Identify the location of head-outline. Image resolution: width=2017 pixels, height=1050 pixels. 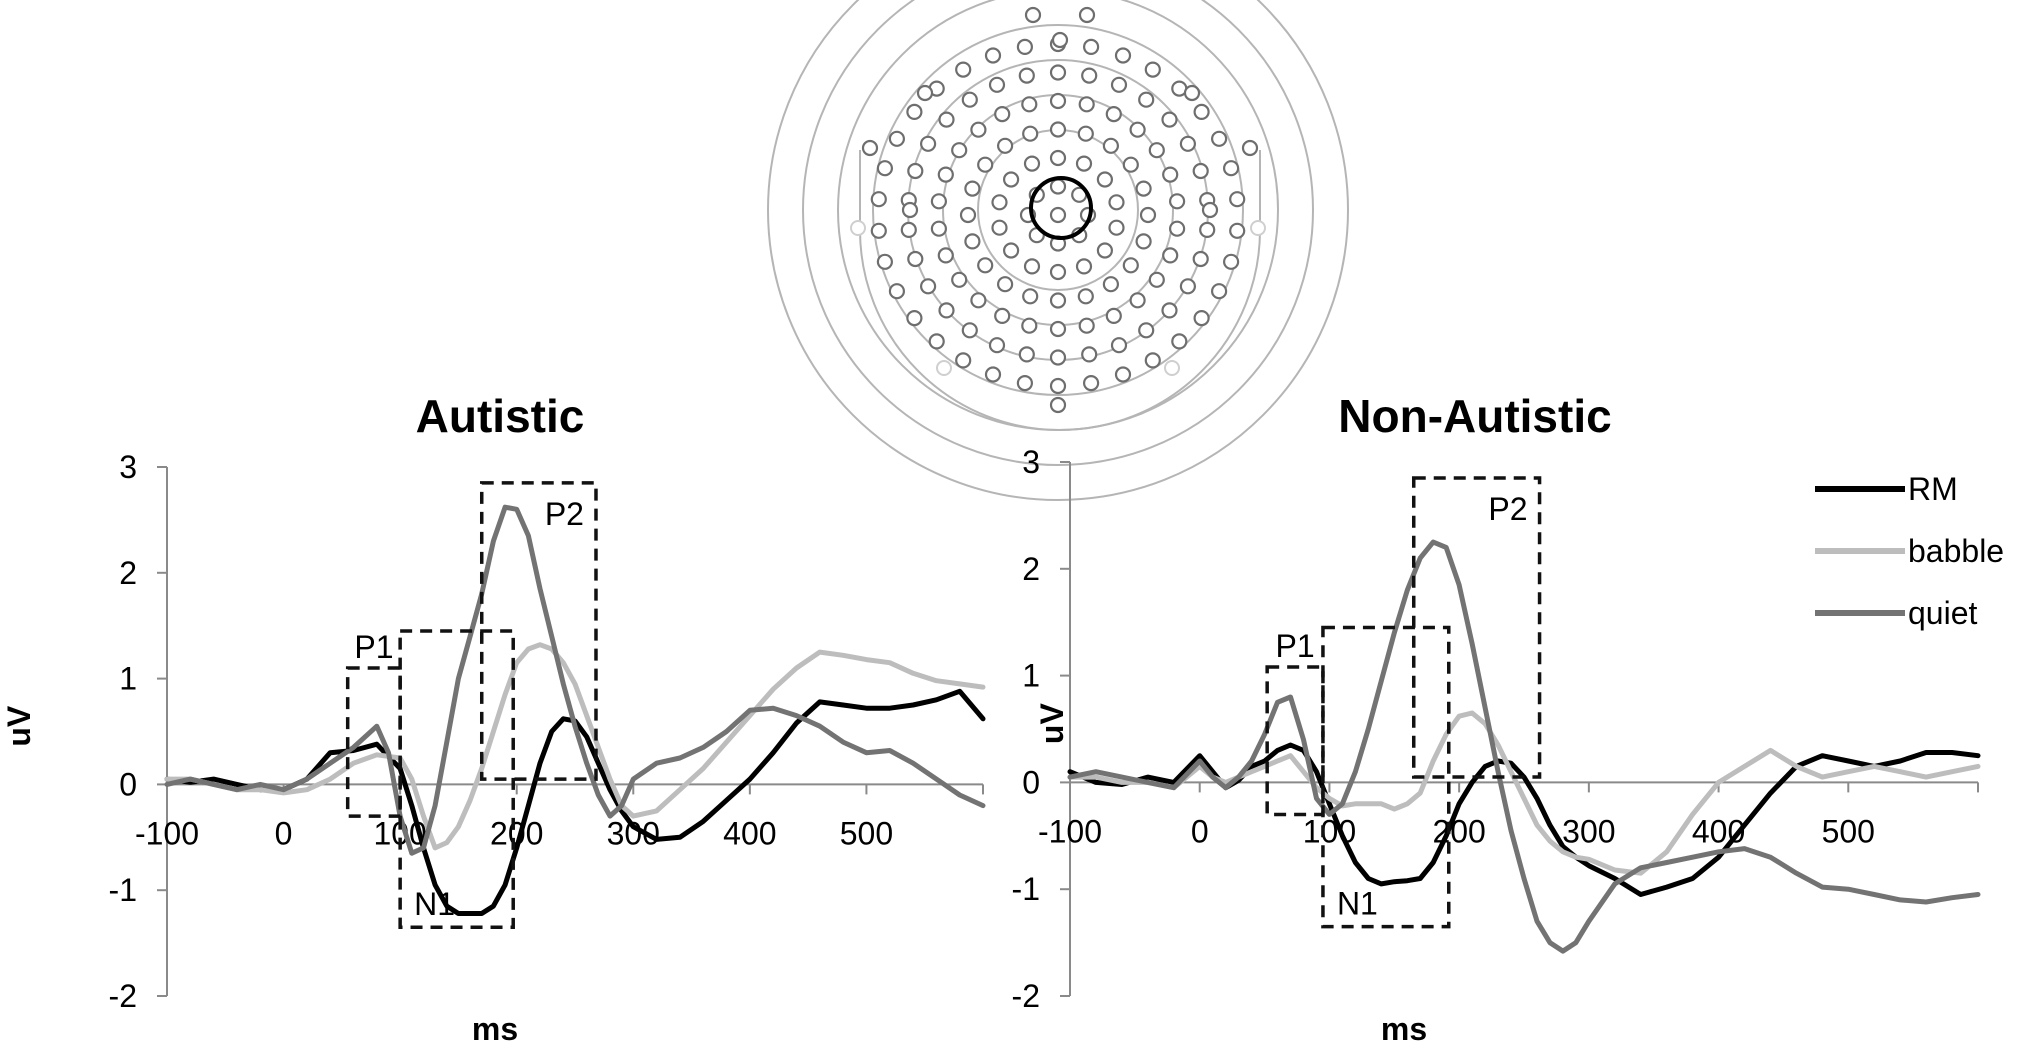
(1060, 330).